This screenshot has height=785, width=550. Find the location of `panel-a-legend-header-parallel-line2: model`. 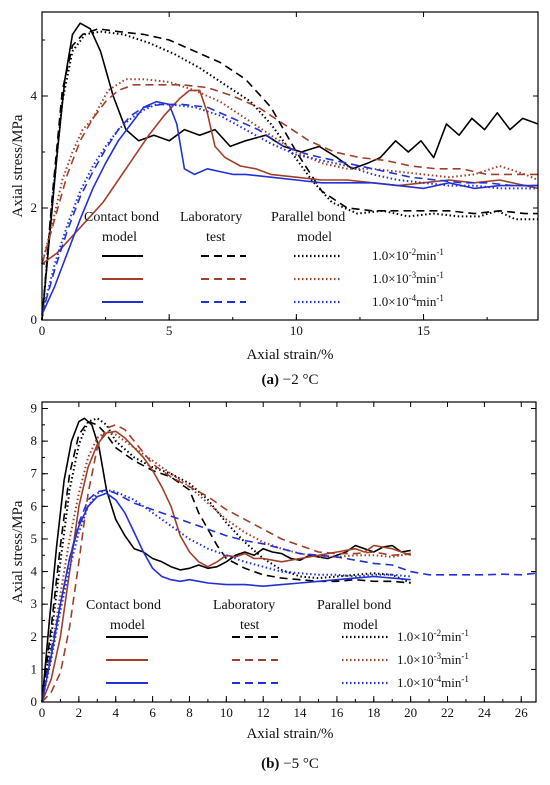

panel-a-legend-header-parallel-line2: model is located at coordinates (314, 237).